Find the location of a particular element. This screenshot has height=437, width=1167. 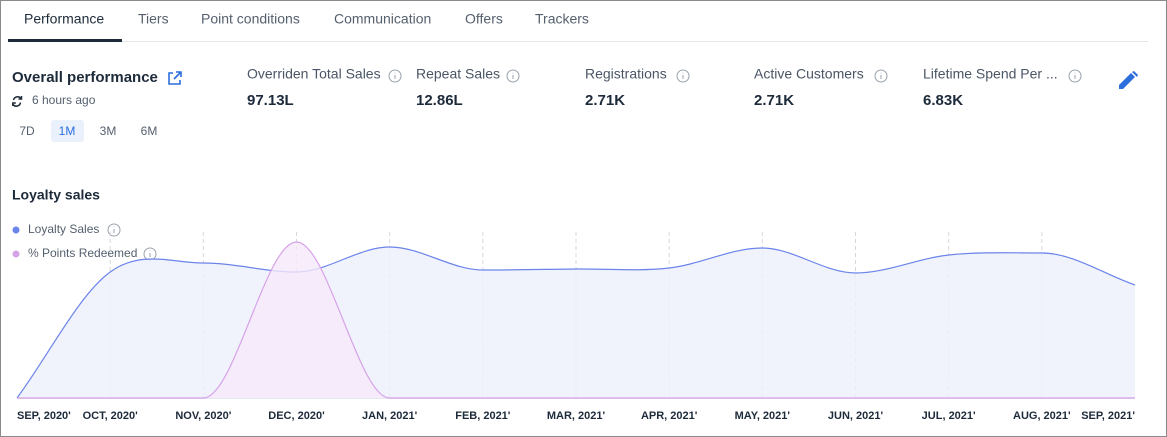

updated-time: 6 hours ago is located at coordinates (64, 100).